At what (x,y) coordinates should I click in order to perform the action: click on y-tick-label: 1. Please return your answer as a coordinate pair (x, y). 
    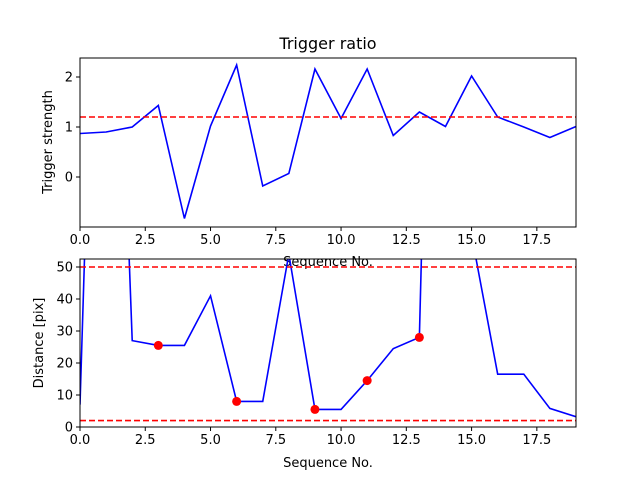
    Looking at the image, I should click on (69, 128).